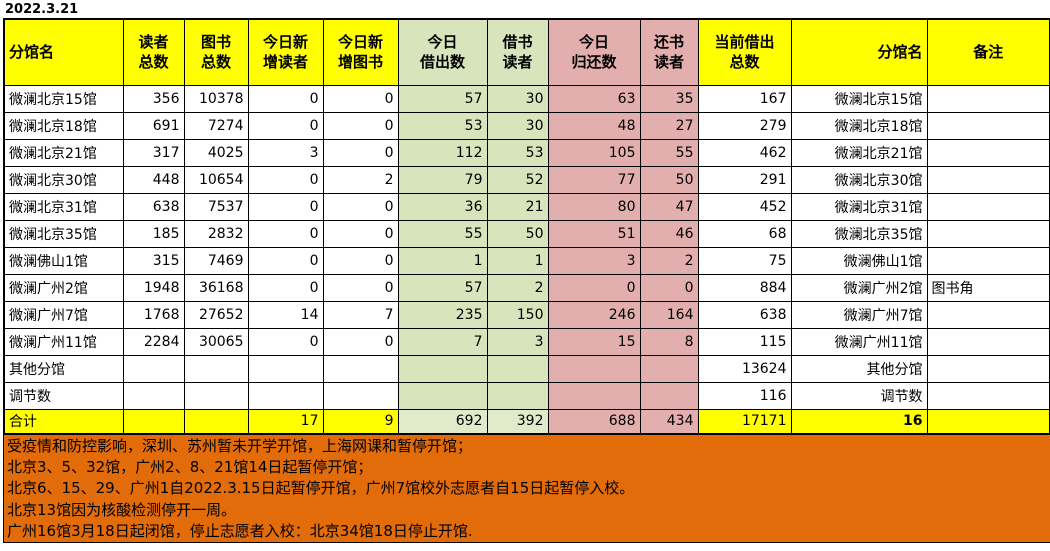  I want to click on cell-borrowed_today: 112, so click(442, 152).